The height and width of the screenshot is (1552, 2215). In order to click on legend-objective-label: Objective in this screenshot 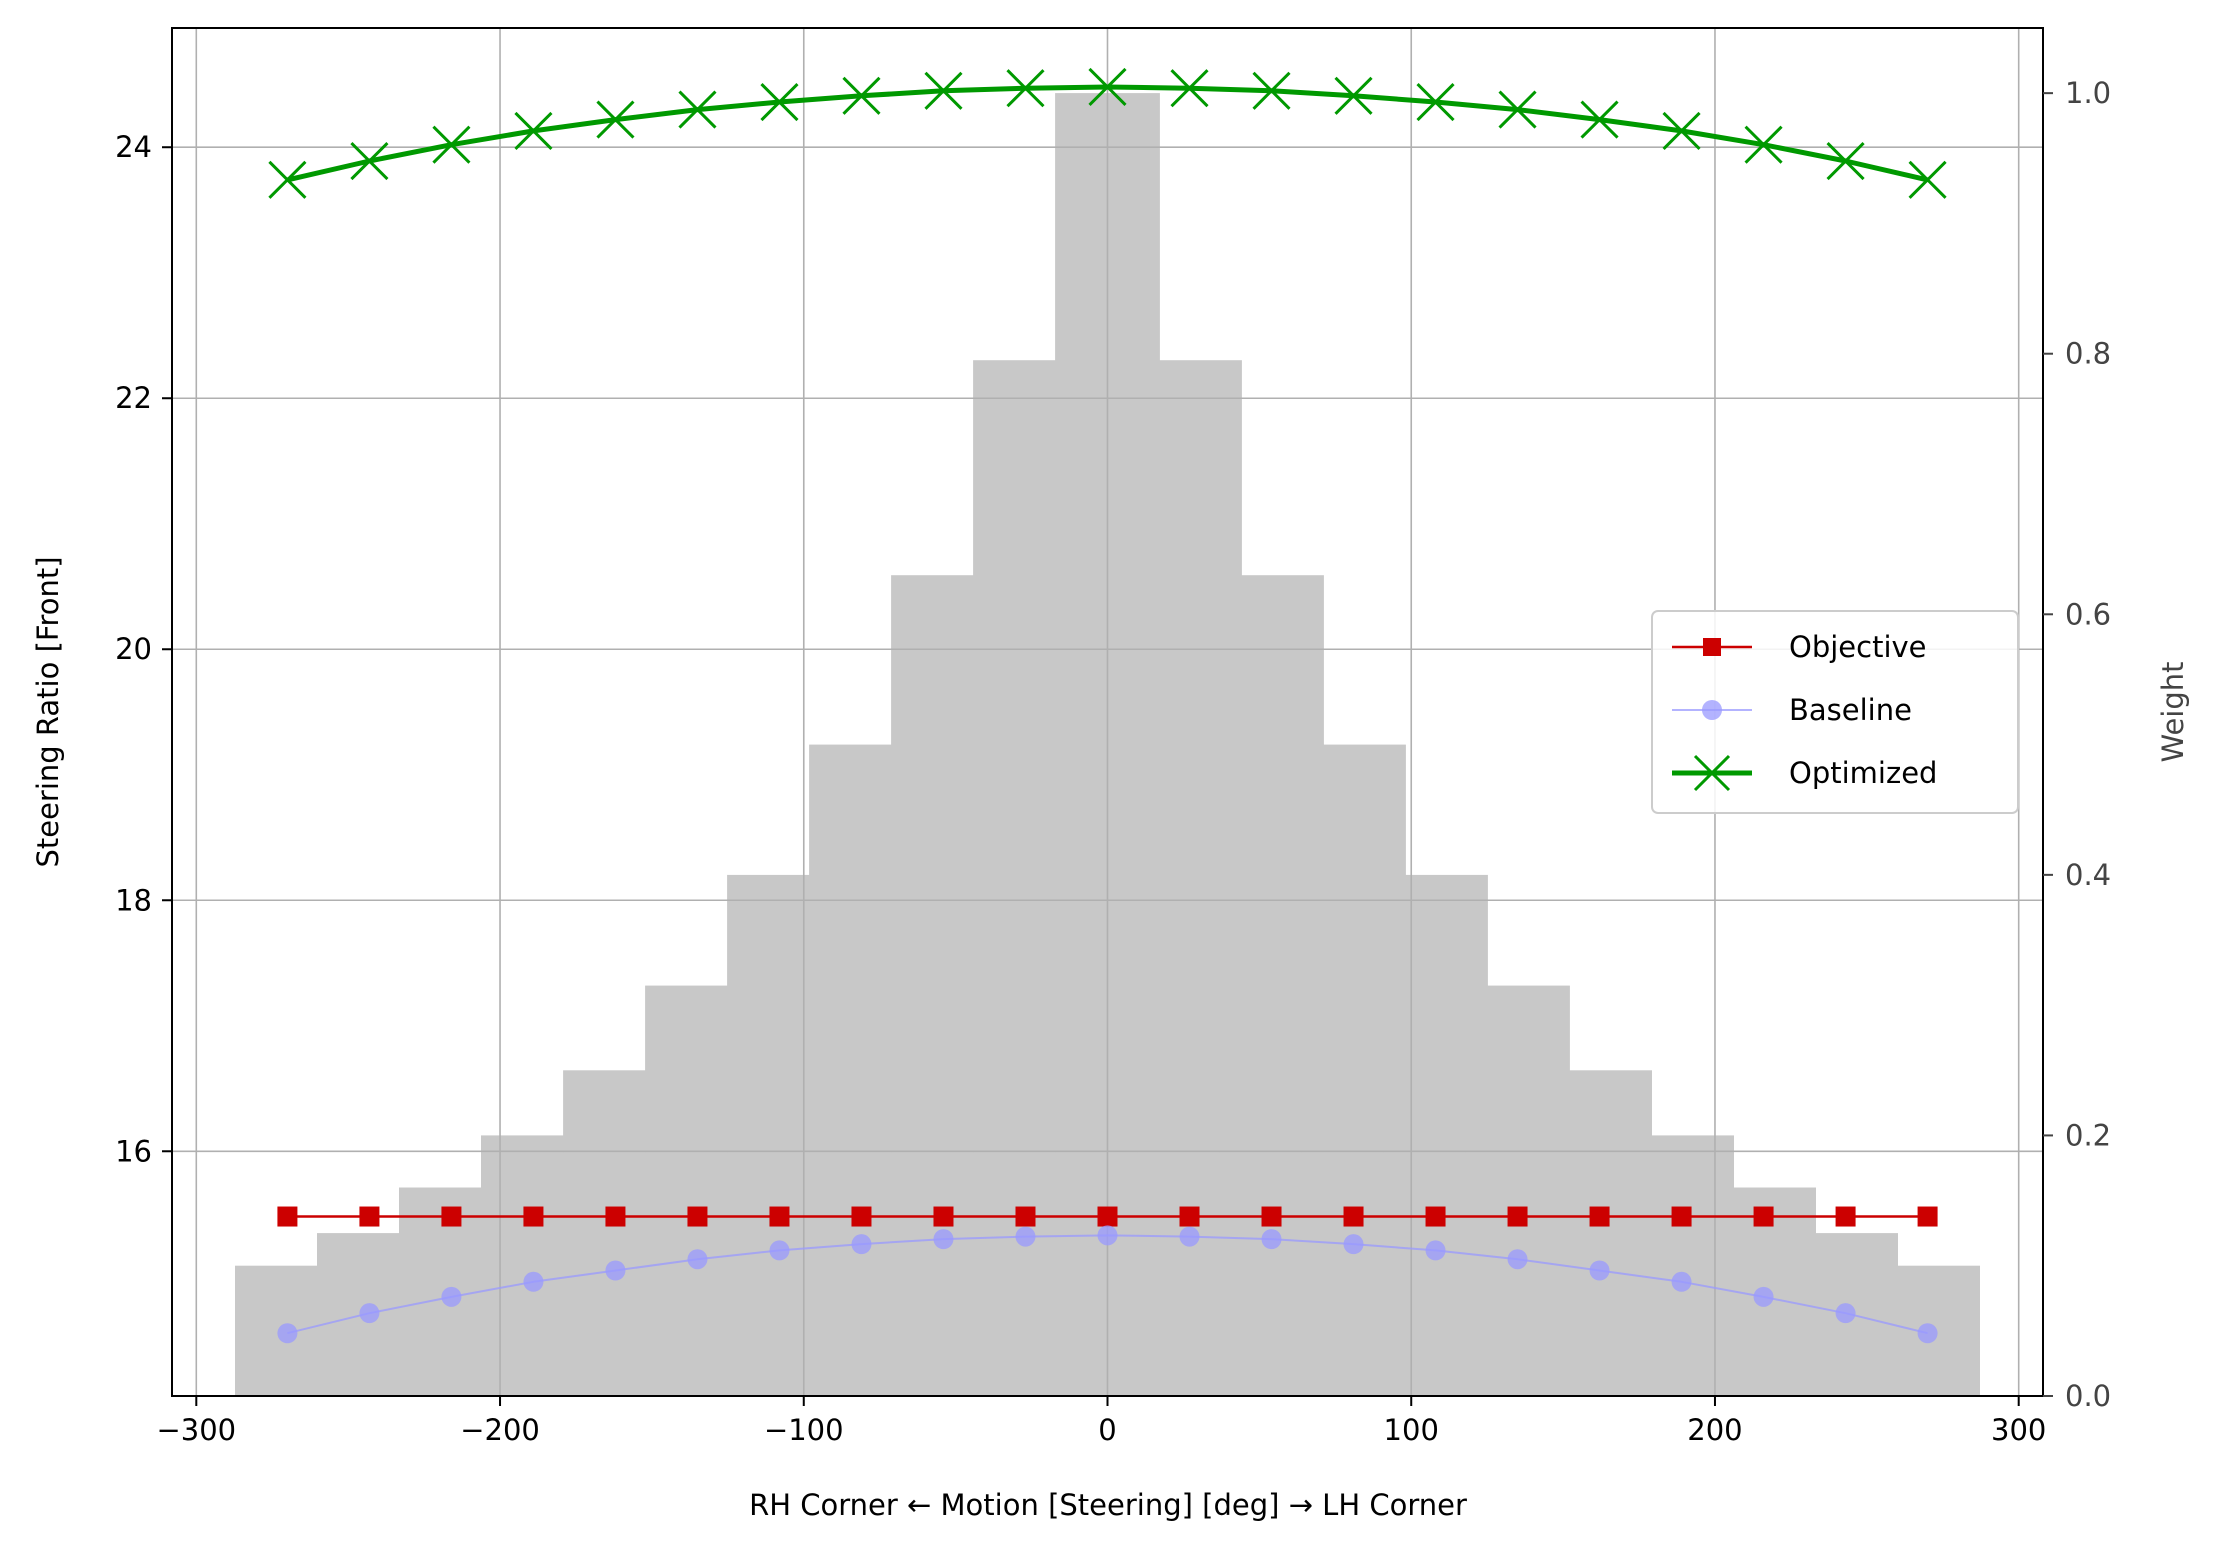, I will do `click(1858, 647)`.